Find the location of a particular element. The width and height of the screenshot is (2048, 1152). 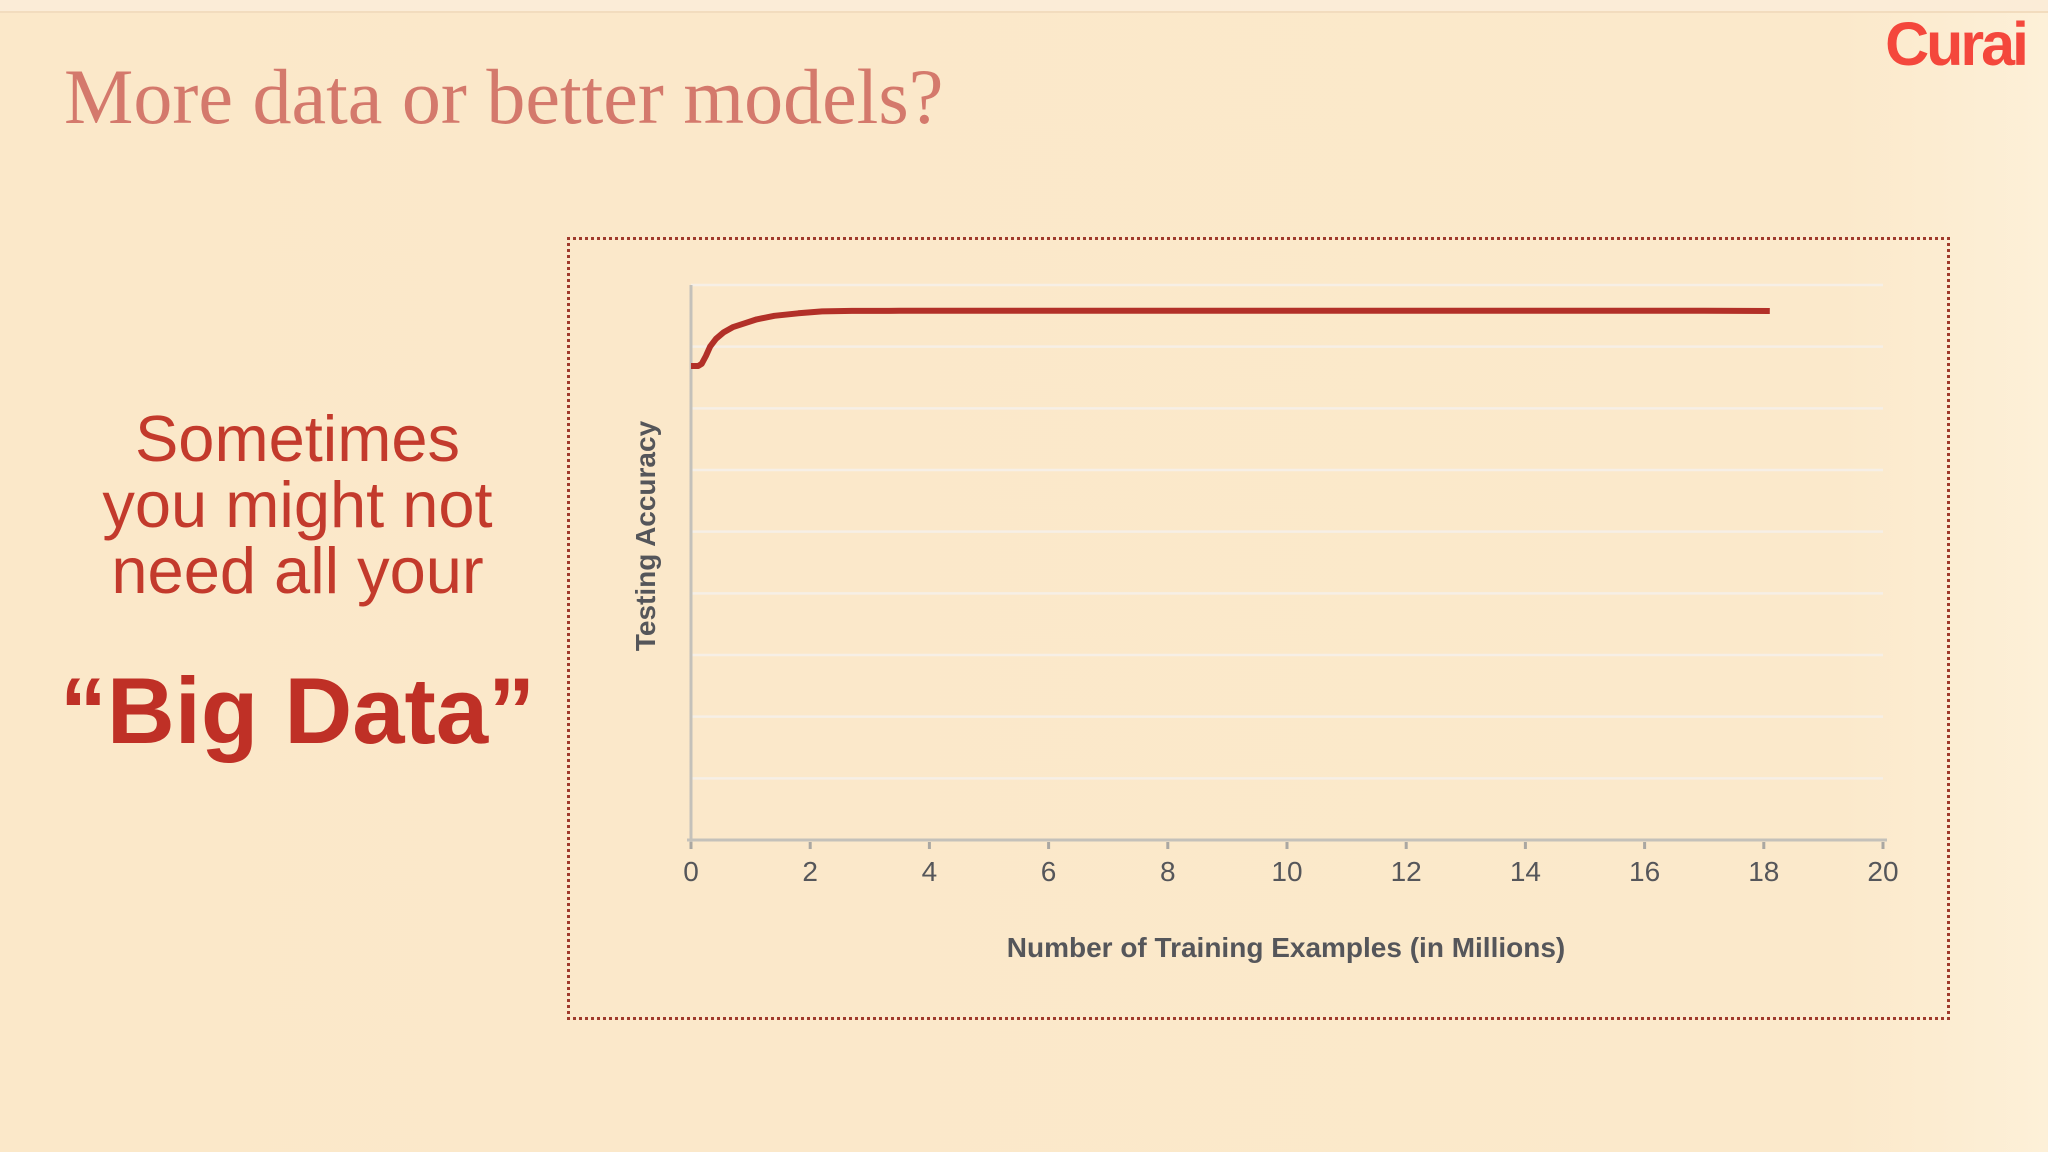

x-tick-label: 20 is located at coordinates (1882, 871).